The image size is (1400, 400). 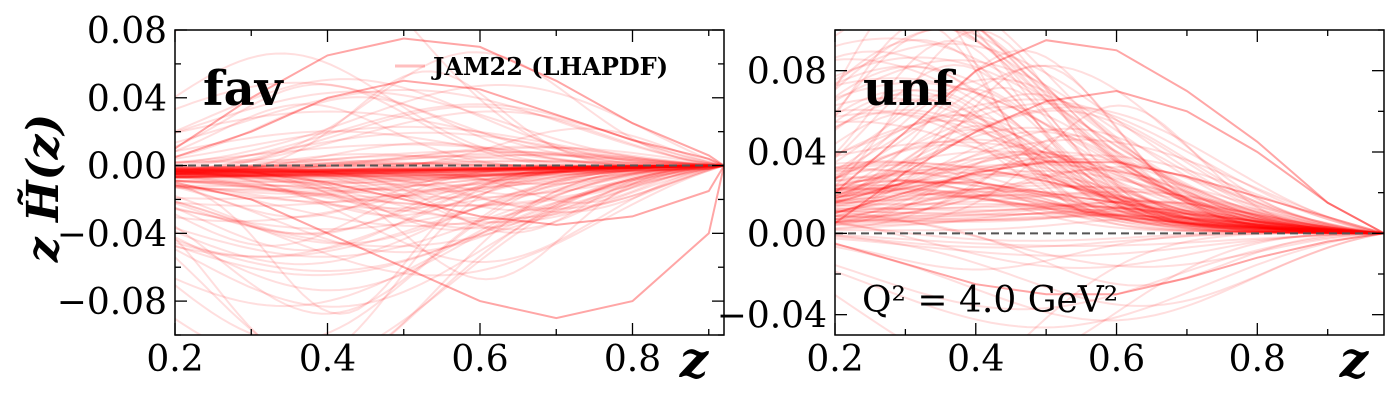 I want to click on legend-label: JAM22 (LHAPDF), so click(x=549, y=66).